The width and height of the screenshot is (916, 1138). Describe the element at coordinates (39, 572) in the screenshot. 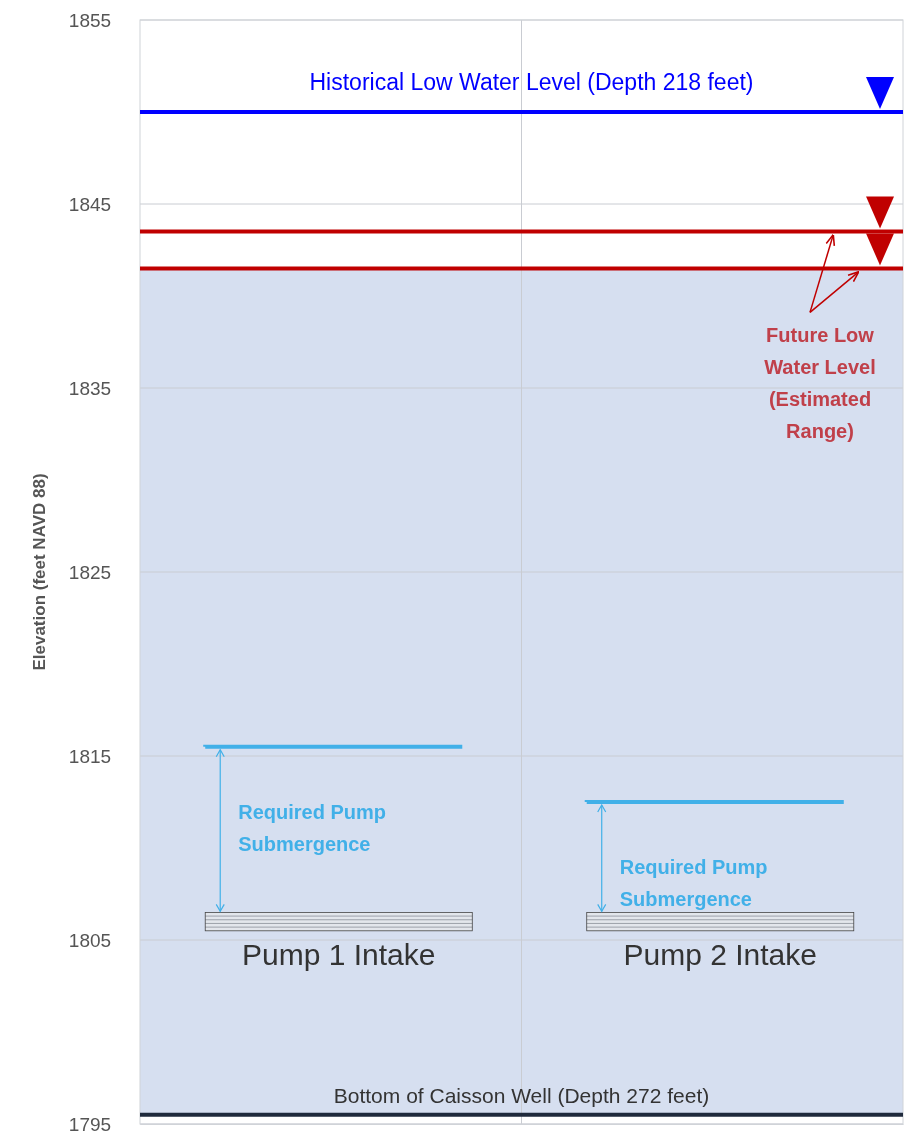

I see `y-axis-title: Elevation (feet NAVD 88)` at that location.